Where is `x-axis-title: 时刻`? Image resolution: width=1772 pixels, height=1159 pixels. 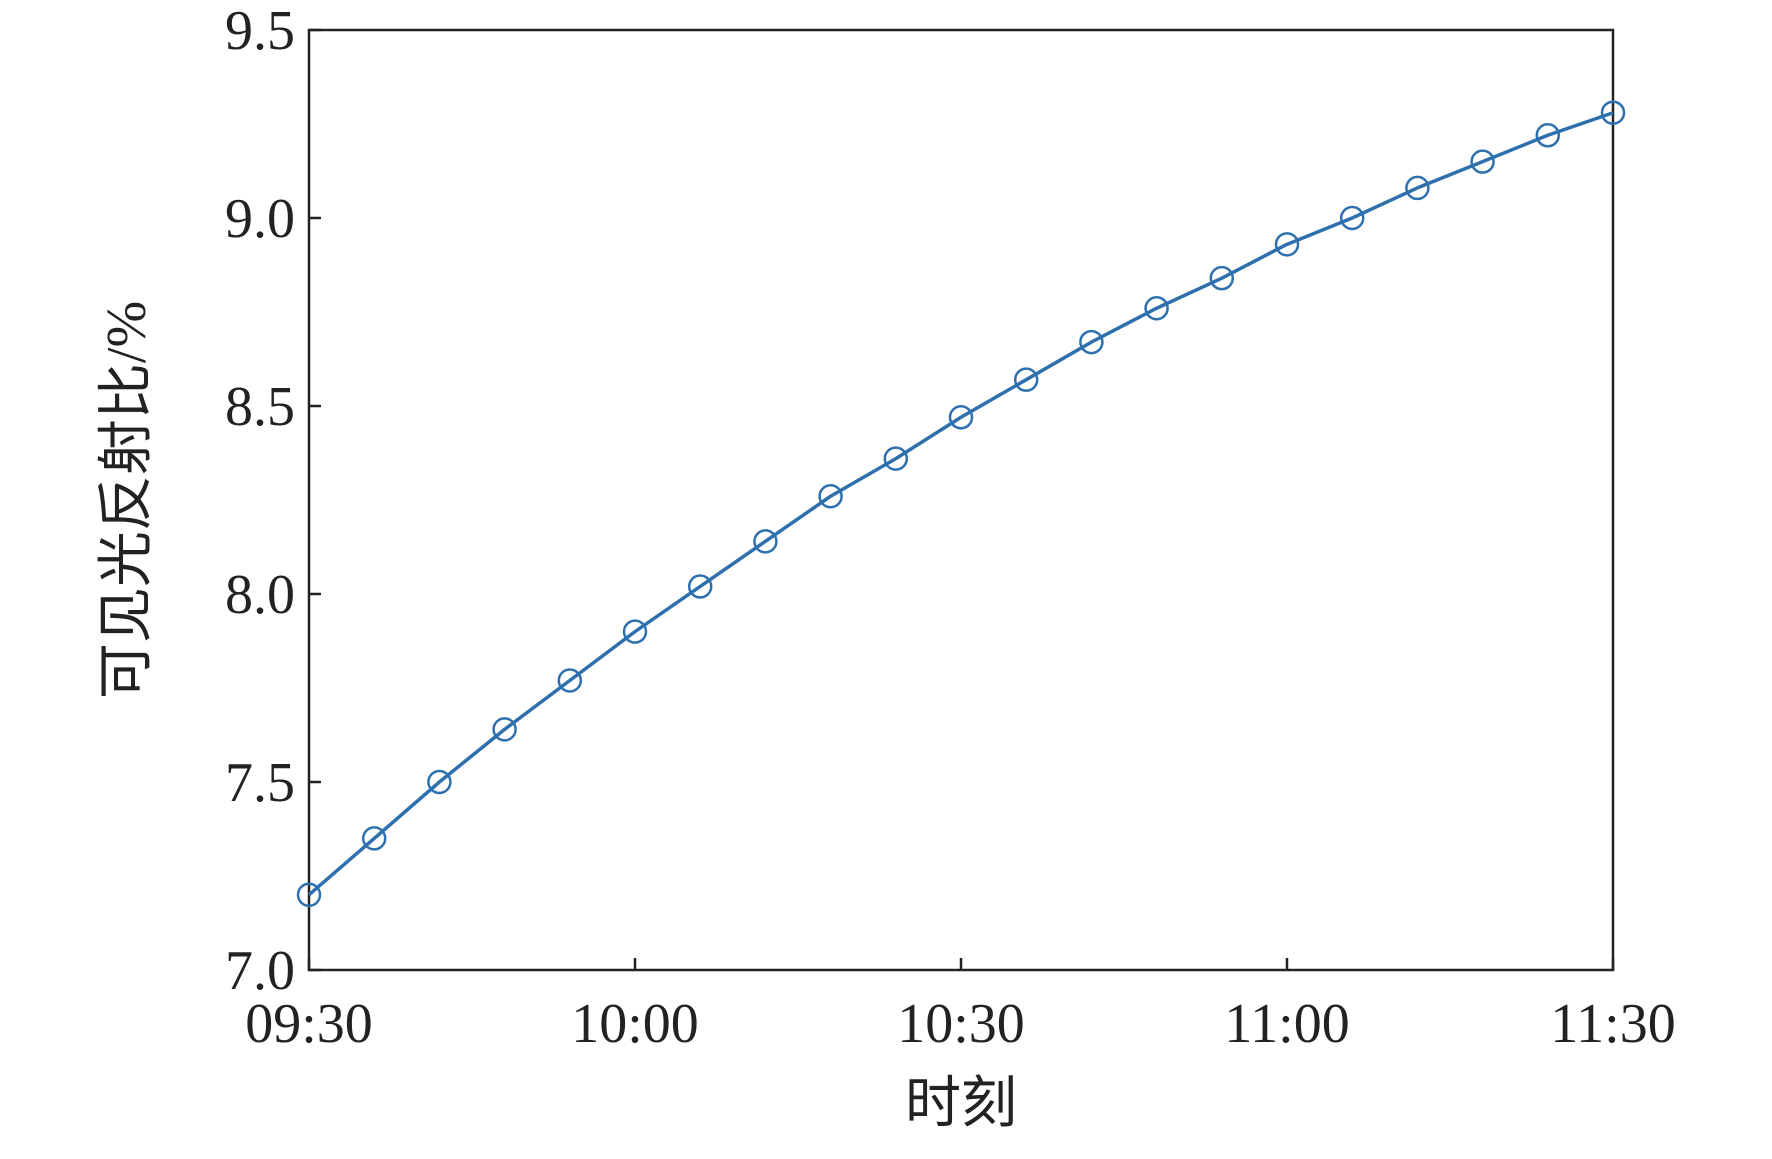
x-axis-title: 时刻 is located at coordinates (961, 1104).